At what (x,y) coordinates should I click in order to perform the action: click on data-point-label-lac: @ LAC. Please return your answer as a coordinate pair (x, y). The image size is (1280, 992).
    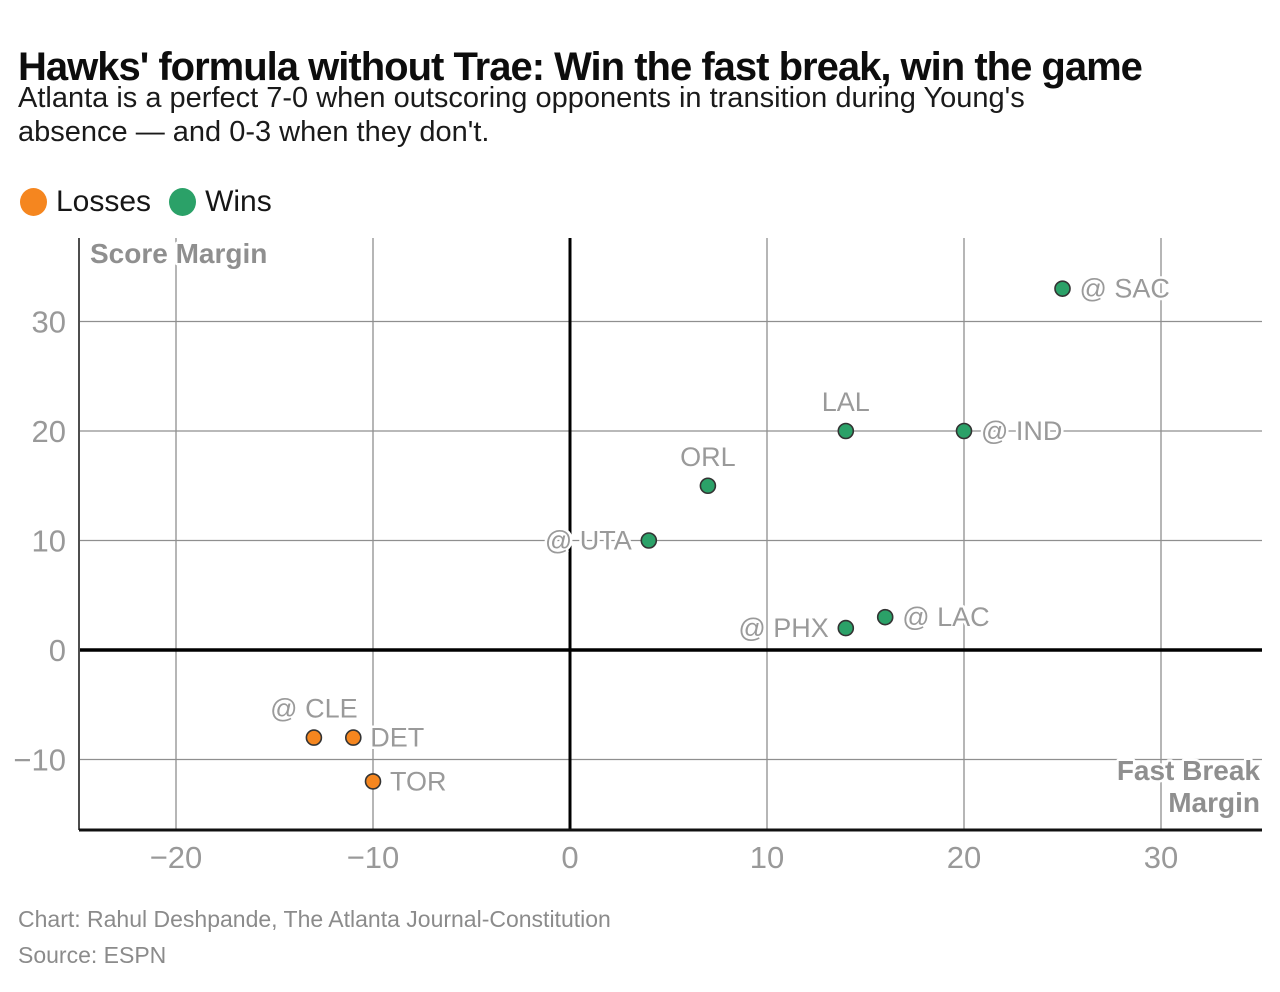
    Looking at the image, I should click on (945, 617).